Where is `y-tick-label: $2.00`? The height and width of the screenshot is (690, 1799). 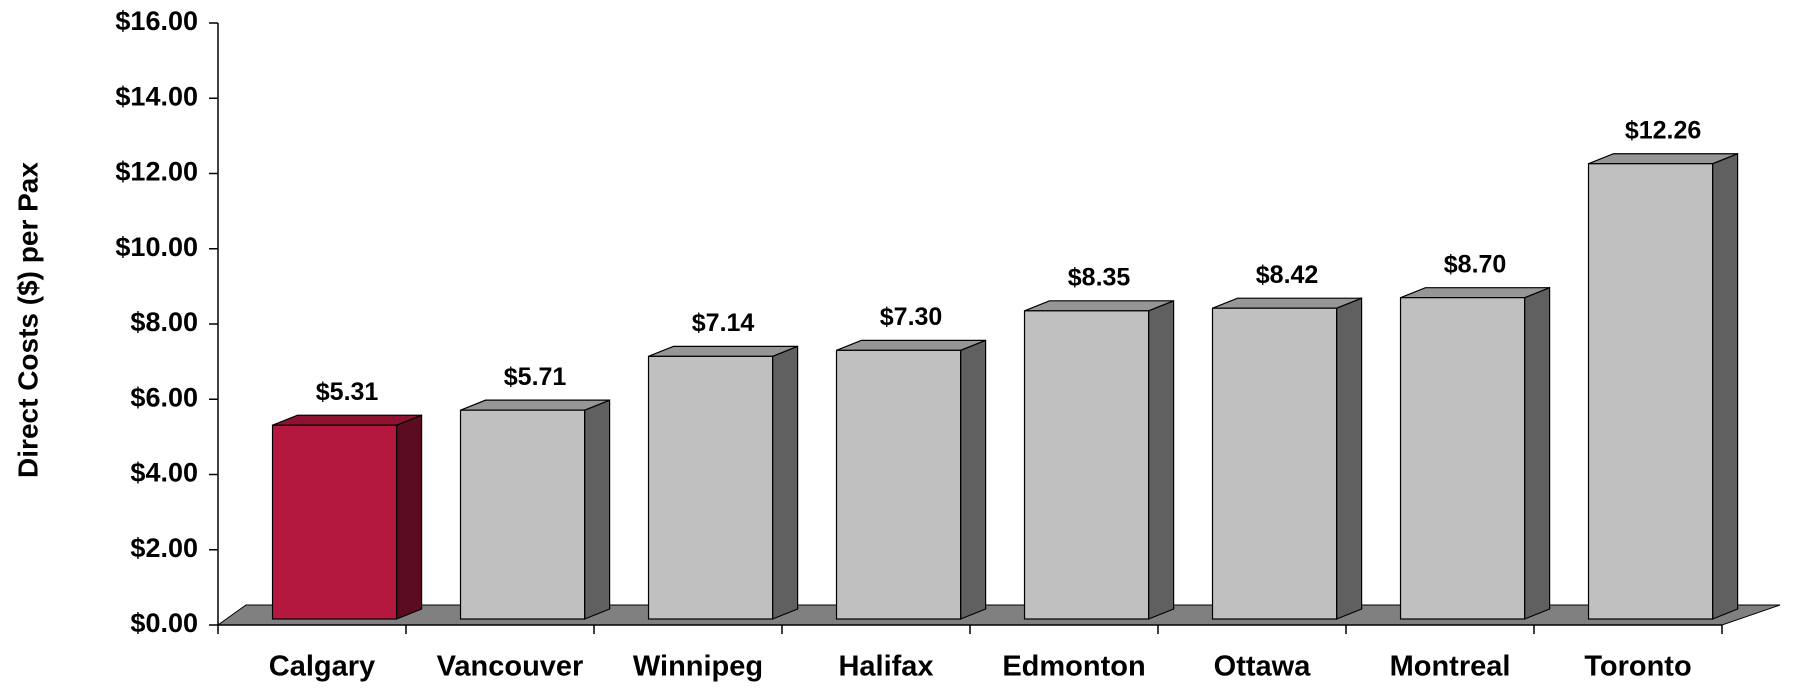
y-tick-label: $2.00 is located at coordinates (164, 548).